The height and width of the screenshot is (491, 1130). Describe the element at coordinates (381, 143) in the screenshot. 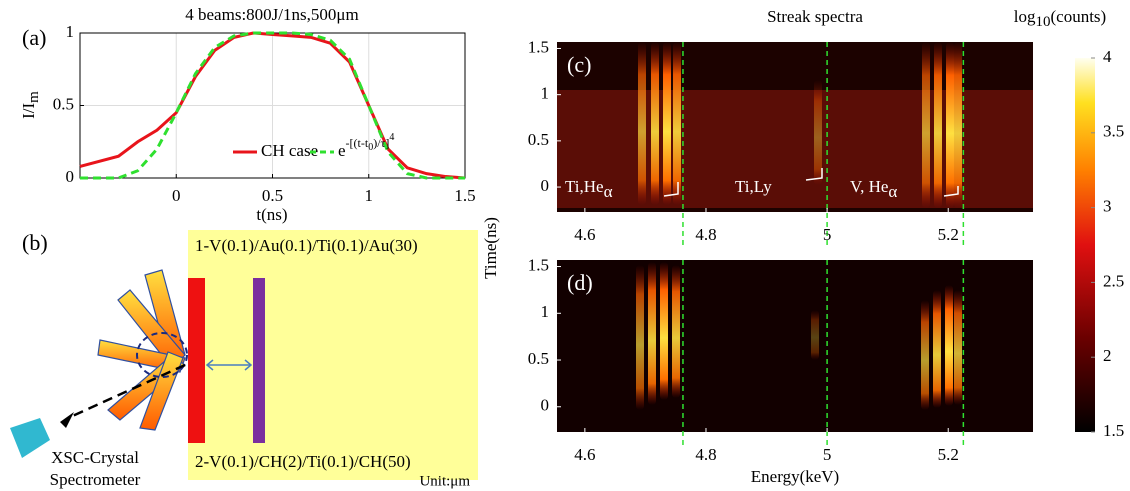

I see `legend-entry-part: )/τ]` at that location.